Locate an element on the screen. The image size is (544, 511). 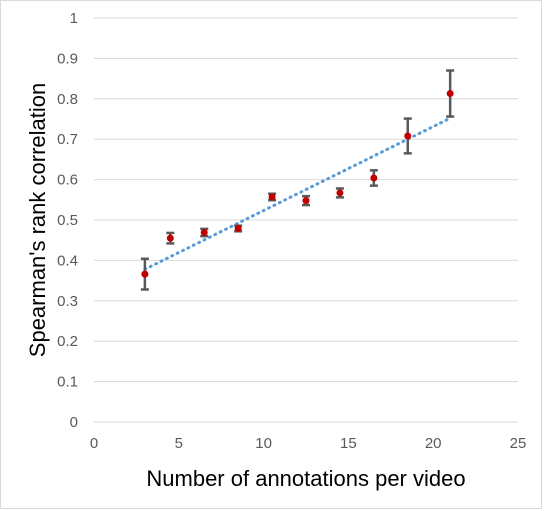
y-tick-label: 0.1 is located at coordinates (67, 382).